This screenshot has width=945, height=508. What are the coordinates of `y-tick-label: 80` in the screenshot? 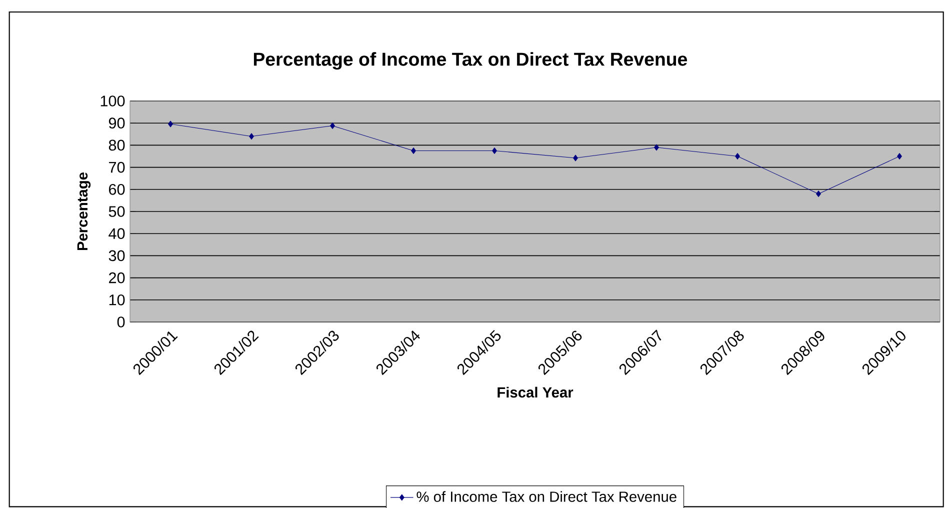 It's located at (116, 145).